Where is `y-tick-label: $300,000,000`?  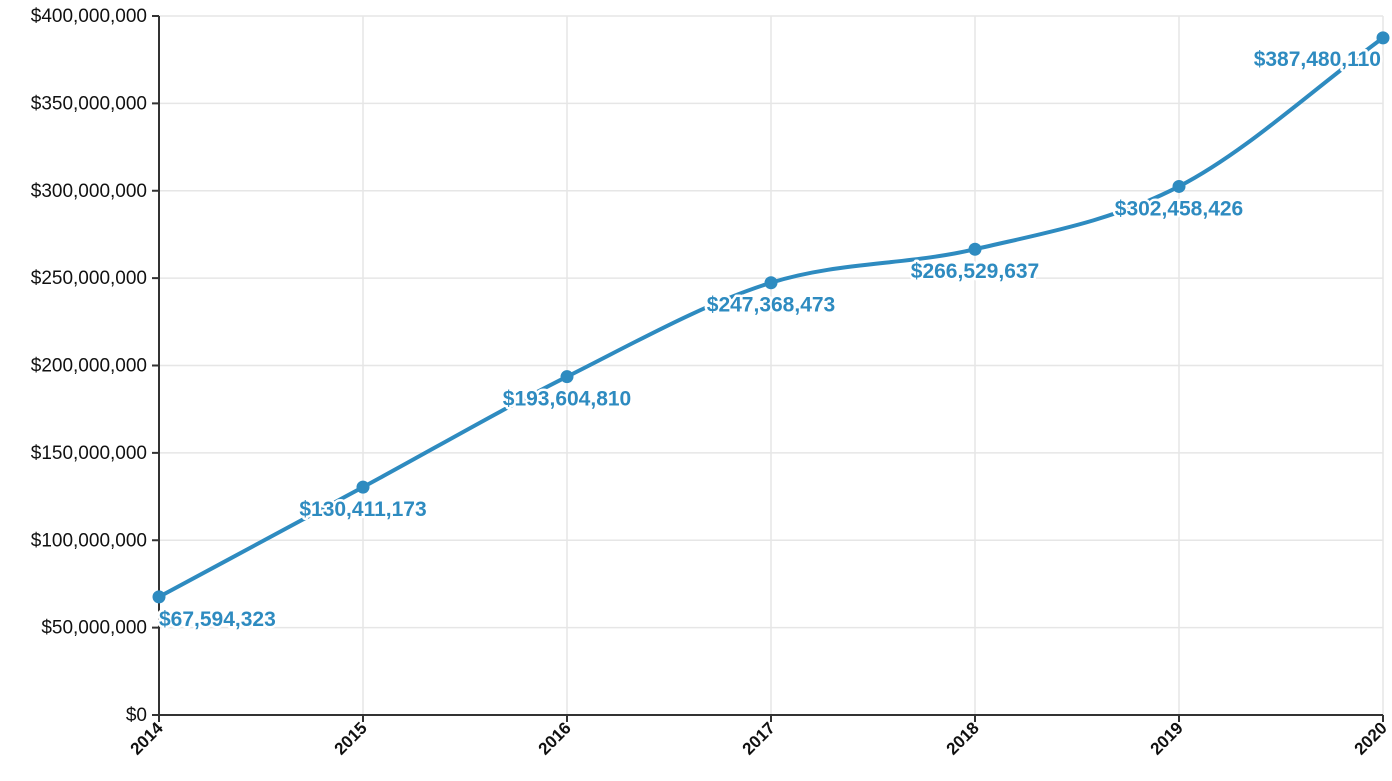
y-tick-label: $300,000,000 is located at coordinates (89, 191).